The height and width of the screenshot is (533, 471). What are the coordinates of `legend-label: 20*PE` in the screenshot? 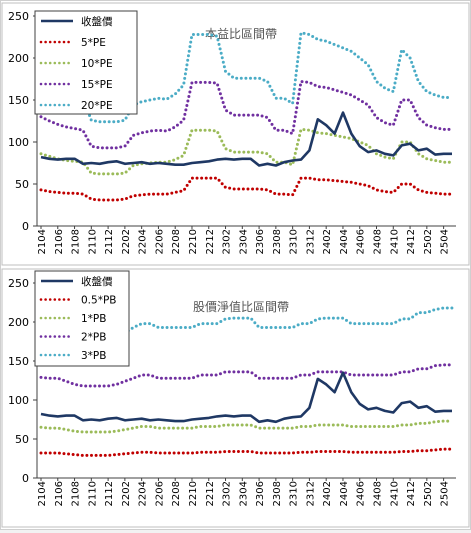 It's located at (97, 106).